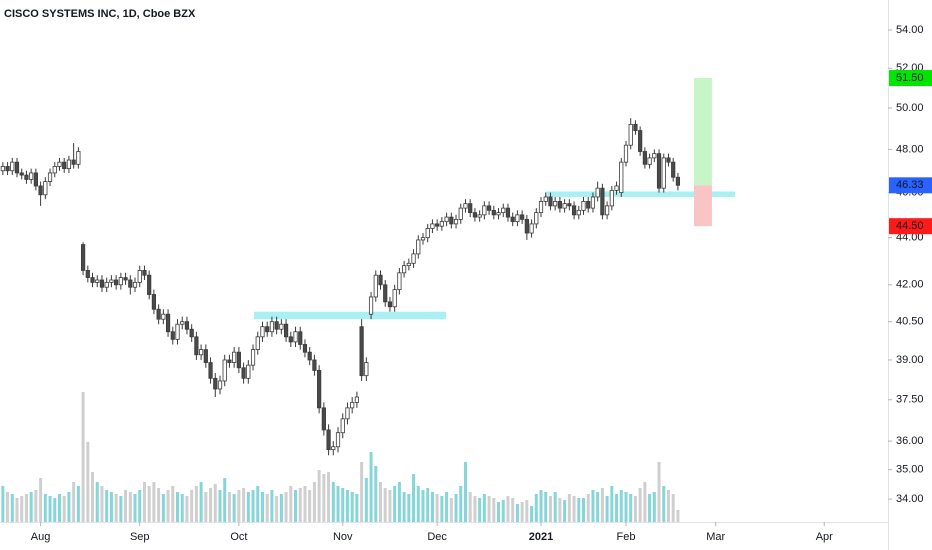 The image size is (932, 550). Describe the element at coordinates (343, 537) in the screenshot. I see `x-tick-label: Nov` at that location.